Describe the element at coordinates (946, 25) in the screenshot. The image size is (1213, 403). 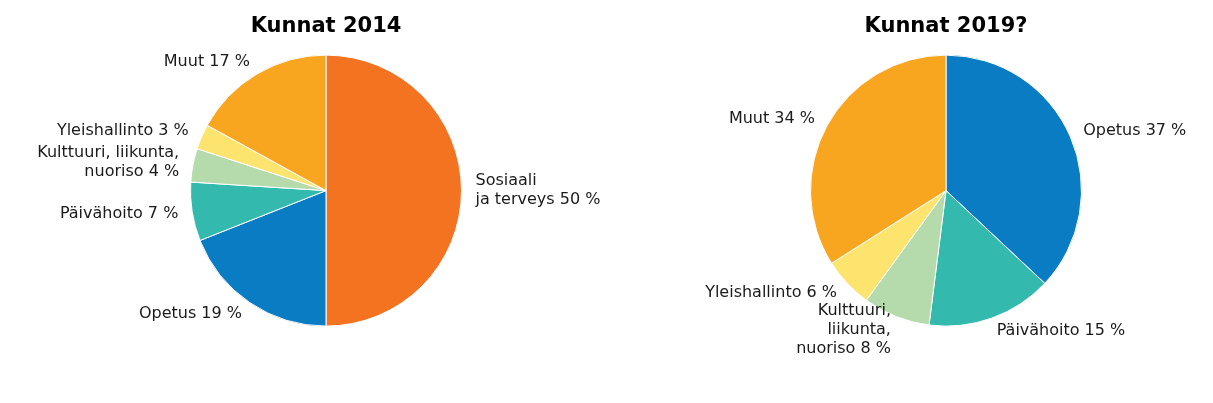
I see `chart-title: Kunnat 2019?` at that location.